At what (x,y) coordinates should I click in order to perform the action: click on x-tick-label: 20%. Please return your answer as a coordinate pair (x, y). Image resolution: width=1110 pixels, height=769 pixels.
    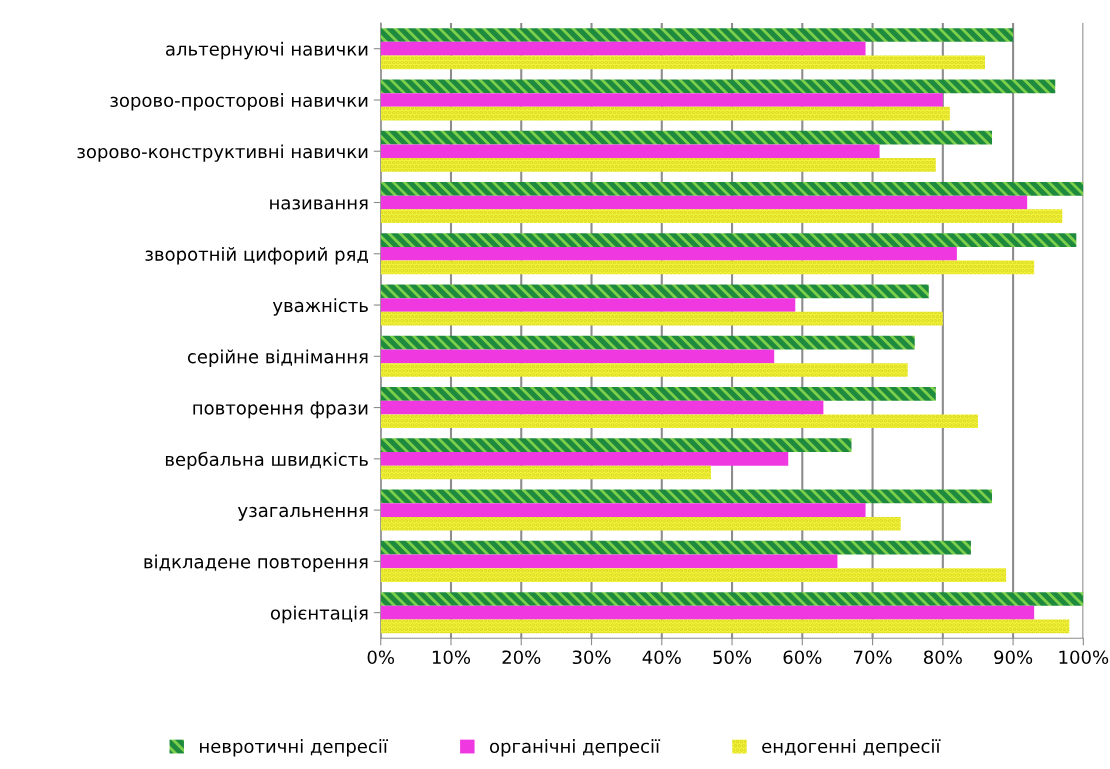
    Looking at the image, I should click on (521, 657).